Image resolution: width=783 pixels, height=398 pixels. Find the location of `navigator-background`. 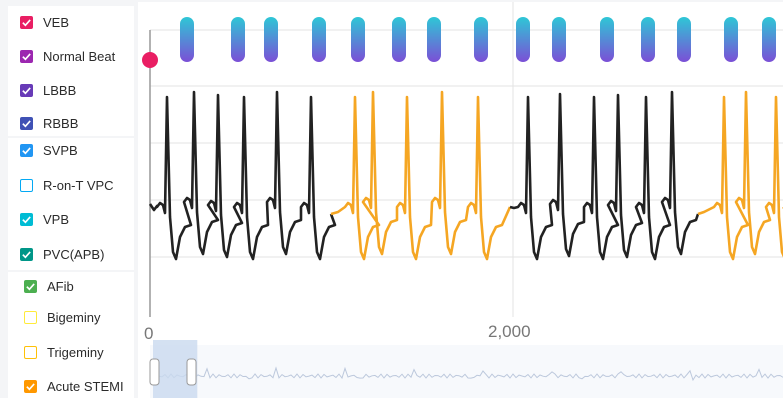

navigator-background is located at coordinates (466, 371).